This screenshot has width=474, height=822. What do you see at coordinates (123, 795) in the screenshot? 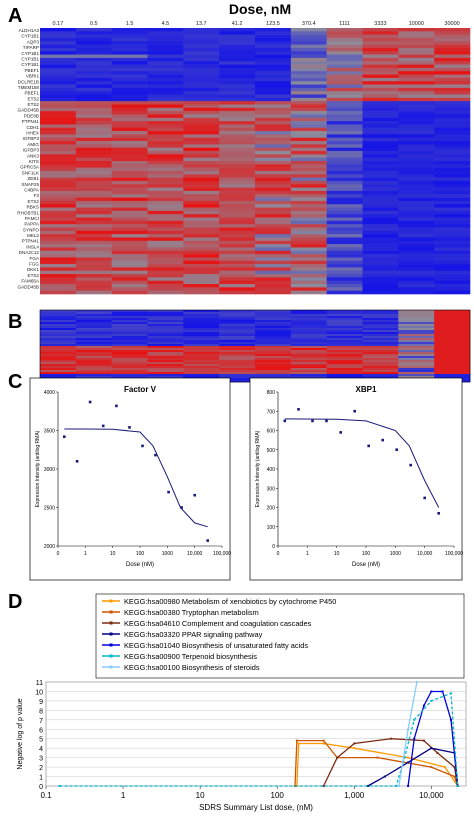
I see `x-tick-label: 1` at bounding box center [123, 795].